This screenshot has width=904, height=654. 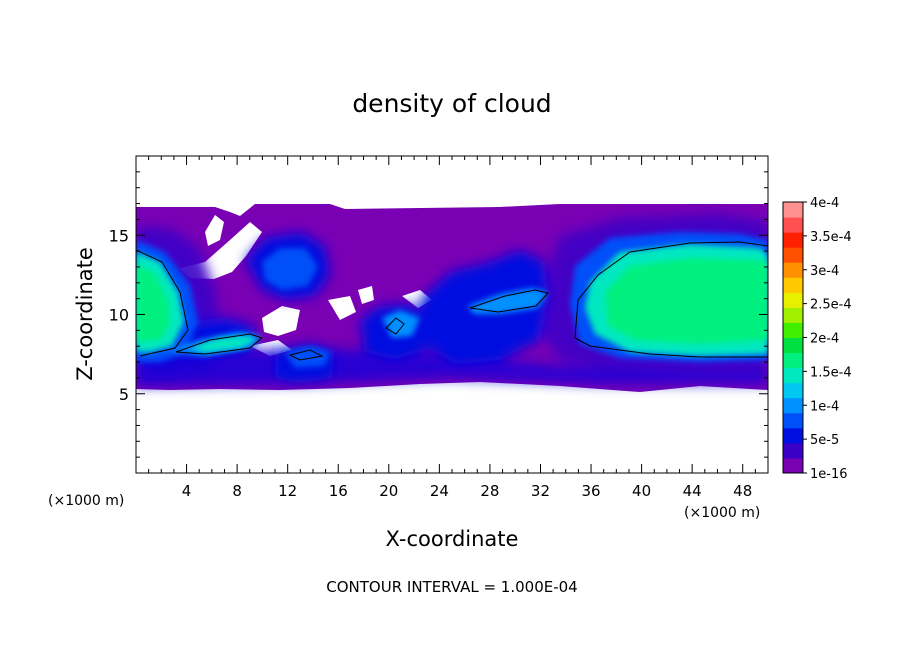 I want to click on colorbar-label: 1e-16, so click(x=829, y=474).